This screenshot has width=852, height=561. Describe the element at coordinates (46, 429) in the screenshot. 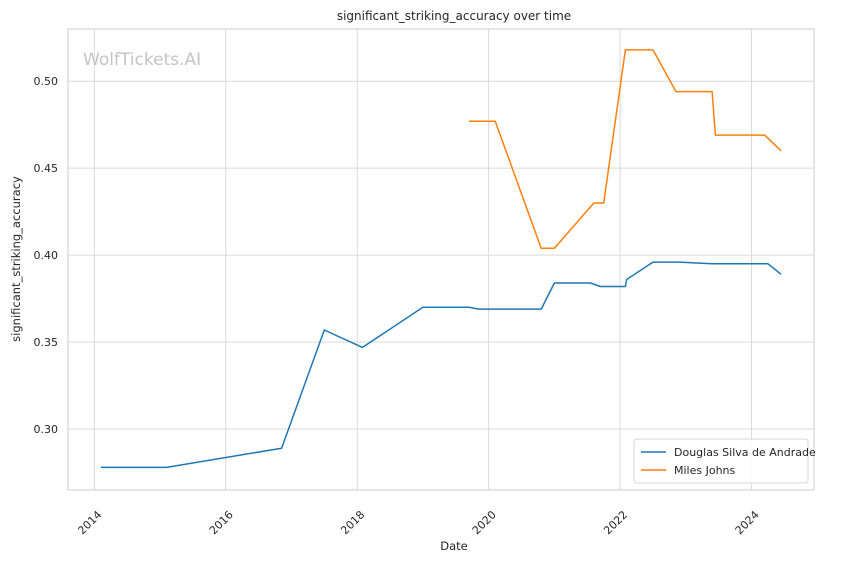

I see `y-tick-label: 0.30` at that location.